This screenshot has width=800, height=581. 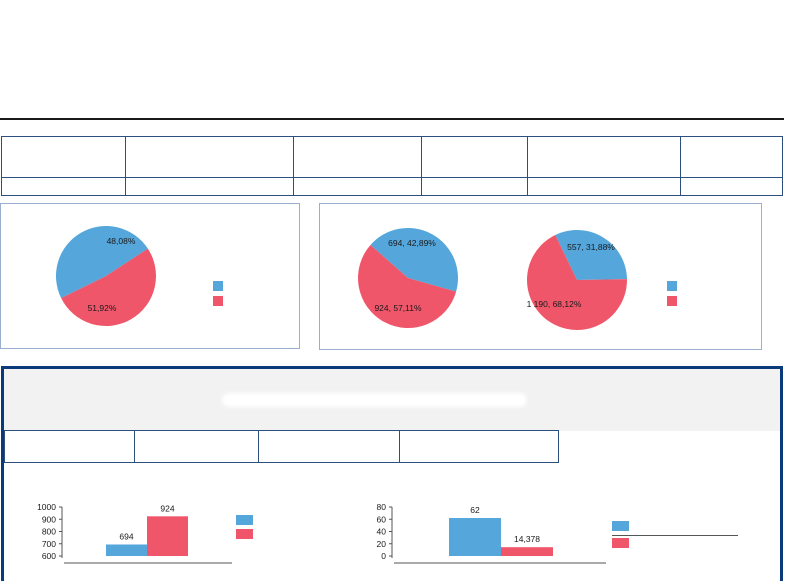 What do you see at coordinates (167, 508) in the screenshot?
I see `bar-value-label: 924` at bounding box center [167, 508].